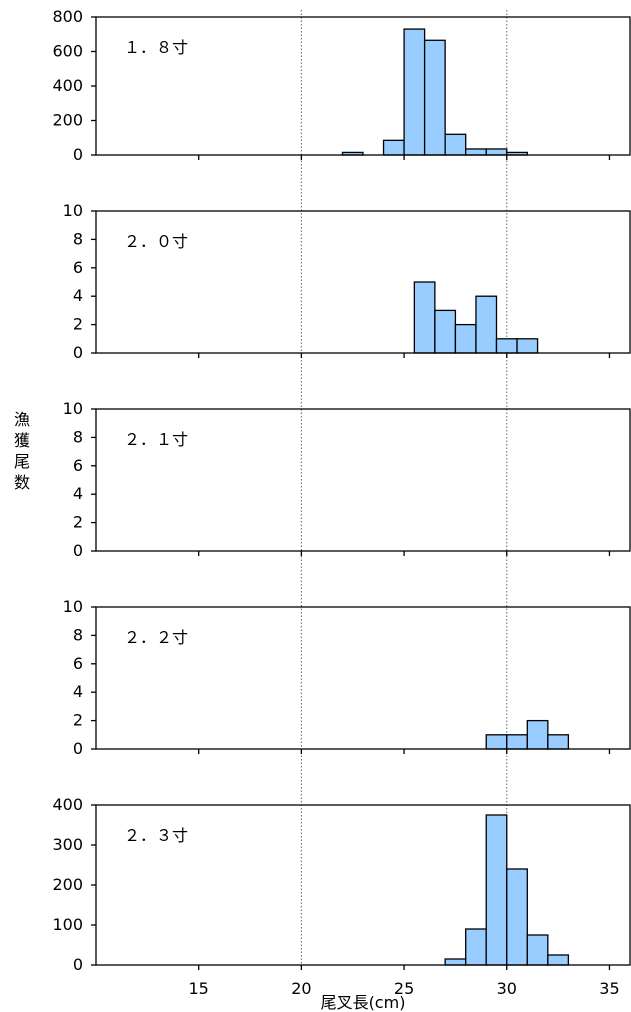  I want to click on panel-4: 0 2 4 6 8 10 ２．２寸, so click(347, 677).